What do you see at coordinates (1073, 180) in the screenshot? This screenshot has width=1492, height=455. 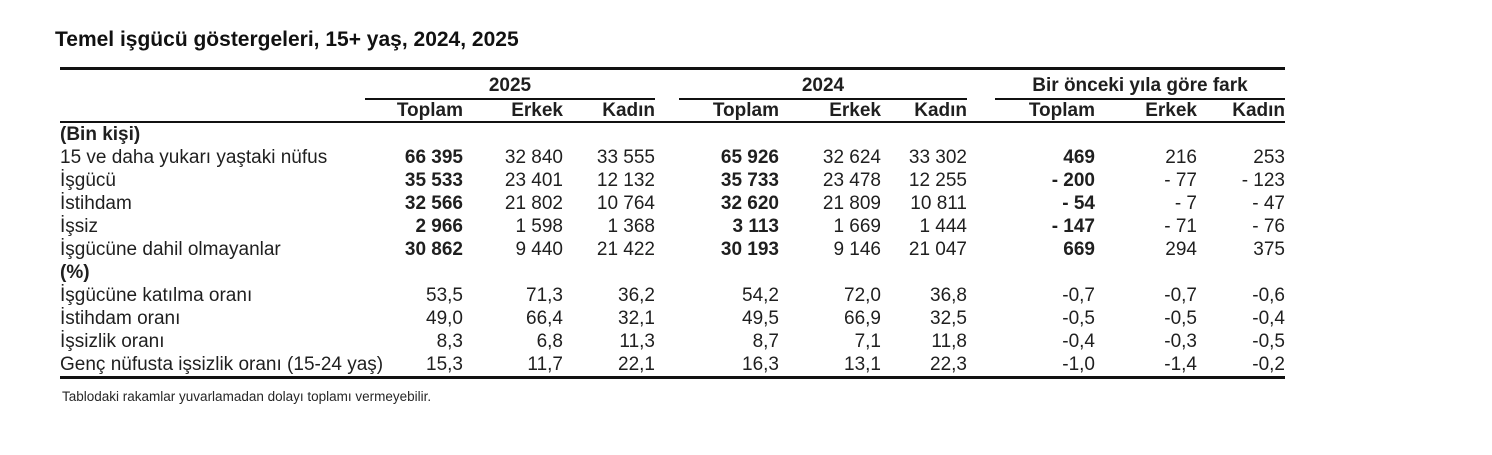 I see `cell-value: - 200` at bounding box center [1073, 180].